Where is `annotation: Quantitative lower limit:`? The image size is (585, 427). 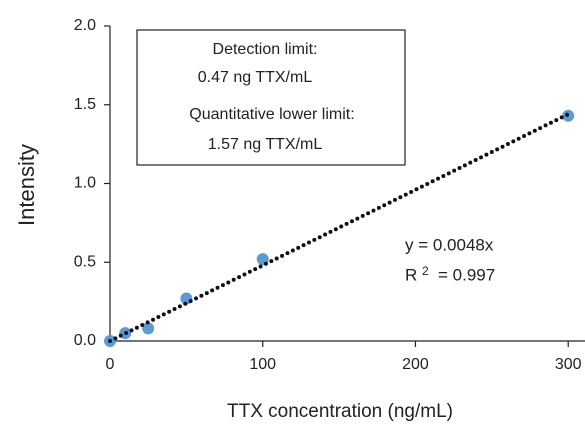
annotation: Quantitative lower limit: is located at coordinates (271, 114).